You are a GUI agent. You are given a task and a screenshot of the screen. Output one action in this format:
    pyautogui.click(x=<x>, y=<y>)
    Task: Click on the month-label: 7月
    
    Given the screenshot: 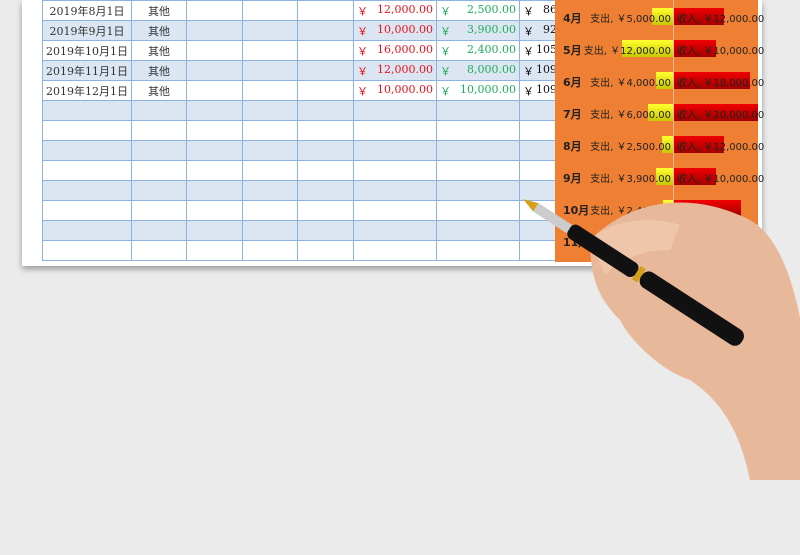 What is the action you would take?
    pyautogui.click(x=572, y=114)
    